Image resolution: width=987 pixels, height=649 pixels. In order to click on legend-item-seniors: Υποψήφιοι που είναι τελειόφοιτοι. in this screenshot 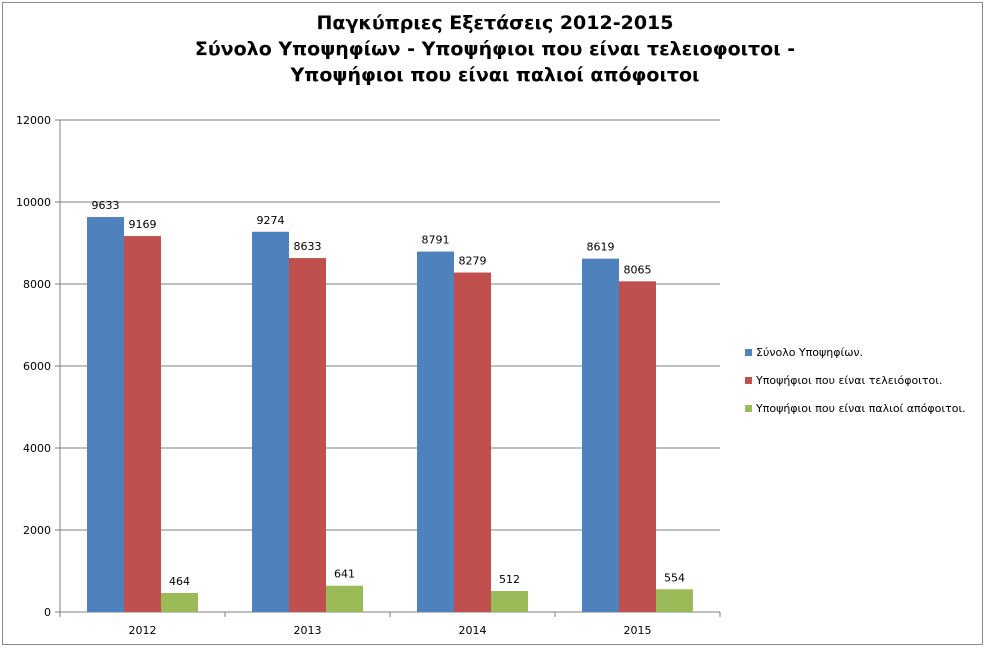, I will do `click(855, 380)`.